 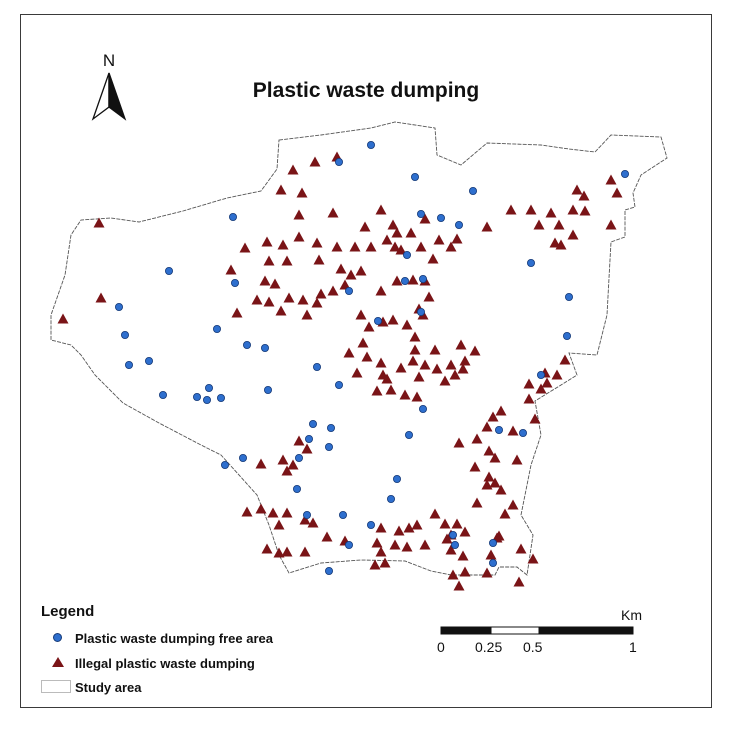 I want to click on scale-tick-label: 0.25, so click(x=489, y=647).